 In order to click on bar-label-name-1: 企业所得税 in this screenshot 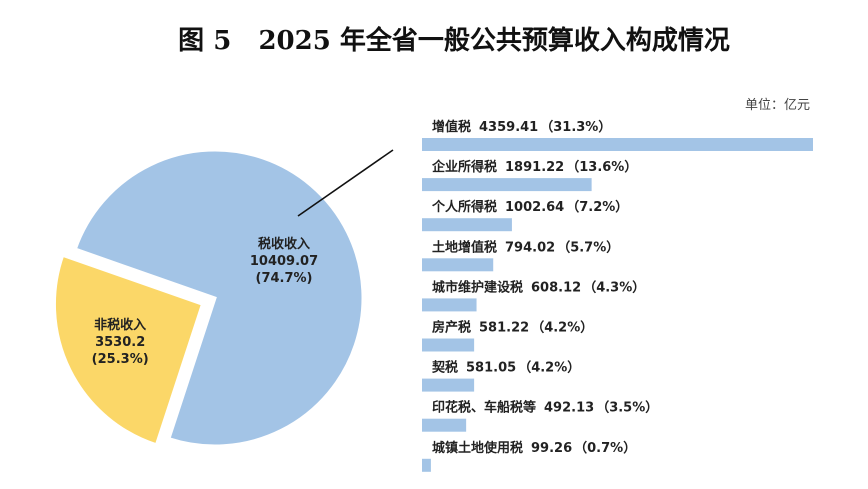, I will do `click(464, 167)`.